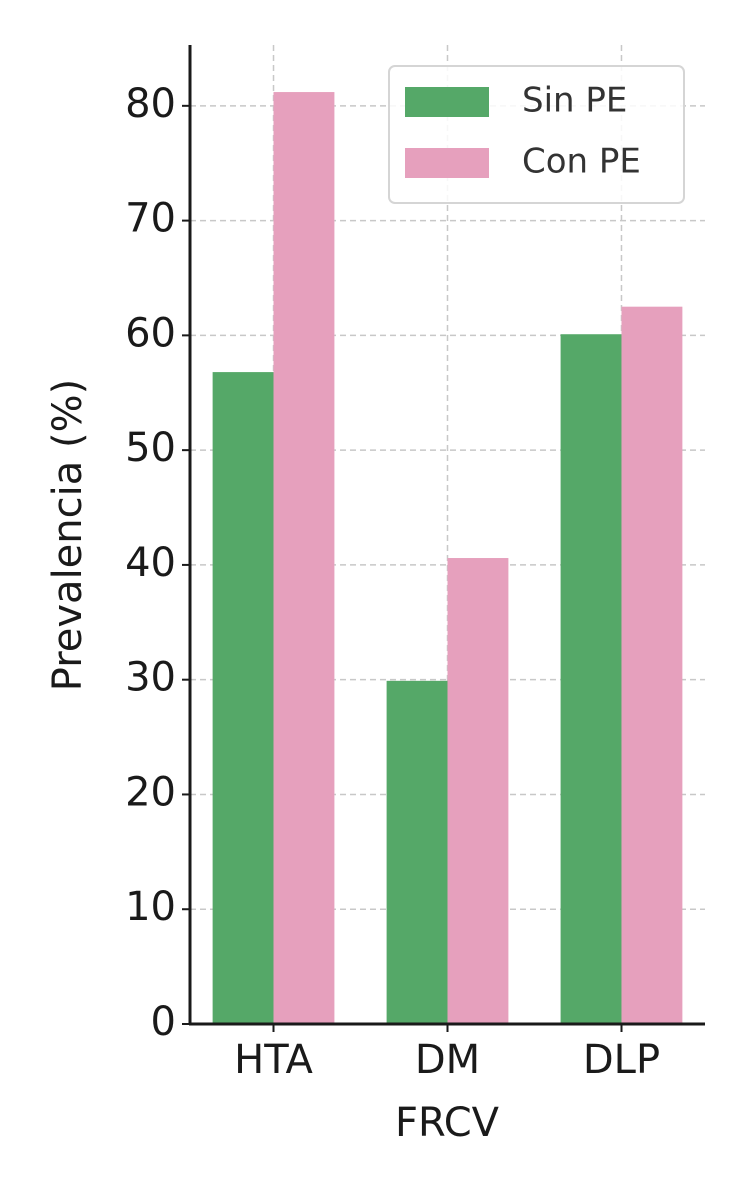  I want to click on y-tick-label: 60, so click(150, 333).